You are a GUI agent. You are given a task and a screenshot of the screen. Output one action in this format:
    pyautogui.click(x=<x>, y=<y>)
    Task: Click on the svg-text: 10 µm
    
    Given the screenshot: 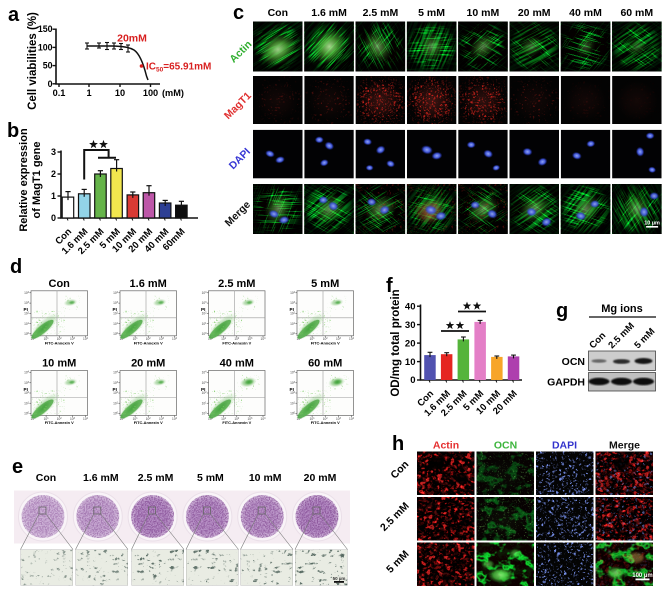 What is the action you would take?
    pyautogui.click(x=652, y=224)
    